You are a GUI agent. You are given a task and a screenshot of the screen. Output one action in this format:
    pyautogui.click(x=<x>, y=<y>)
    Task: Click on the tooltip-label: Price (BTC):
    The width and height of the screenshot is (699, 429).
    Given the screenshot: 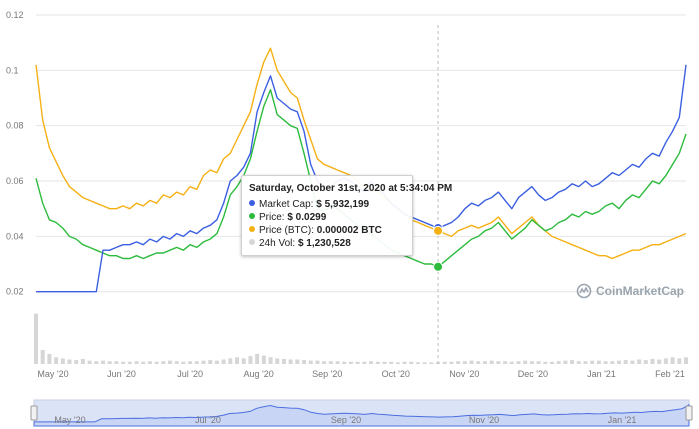 What is the action you would take?
    pyautogui.click(x=286, y=230)
    